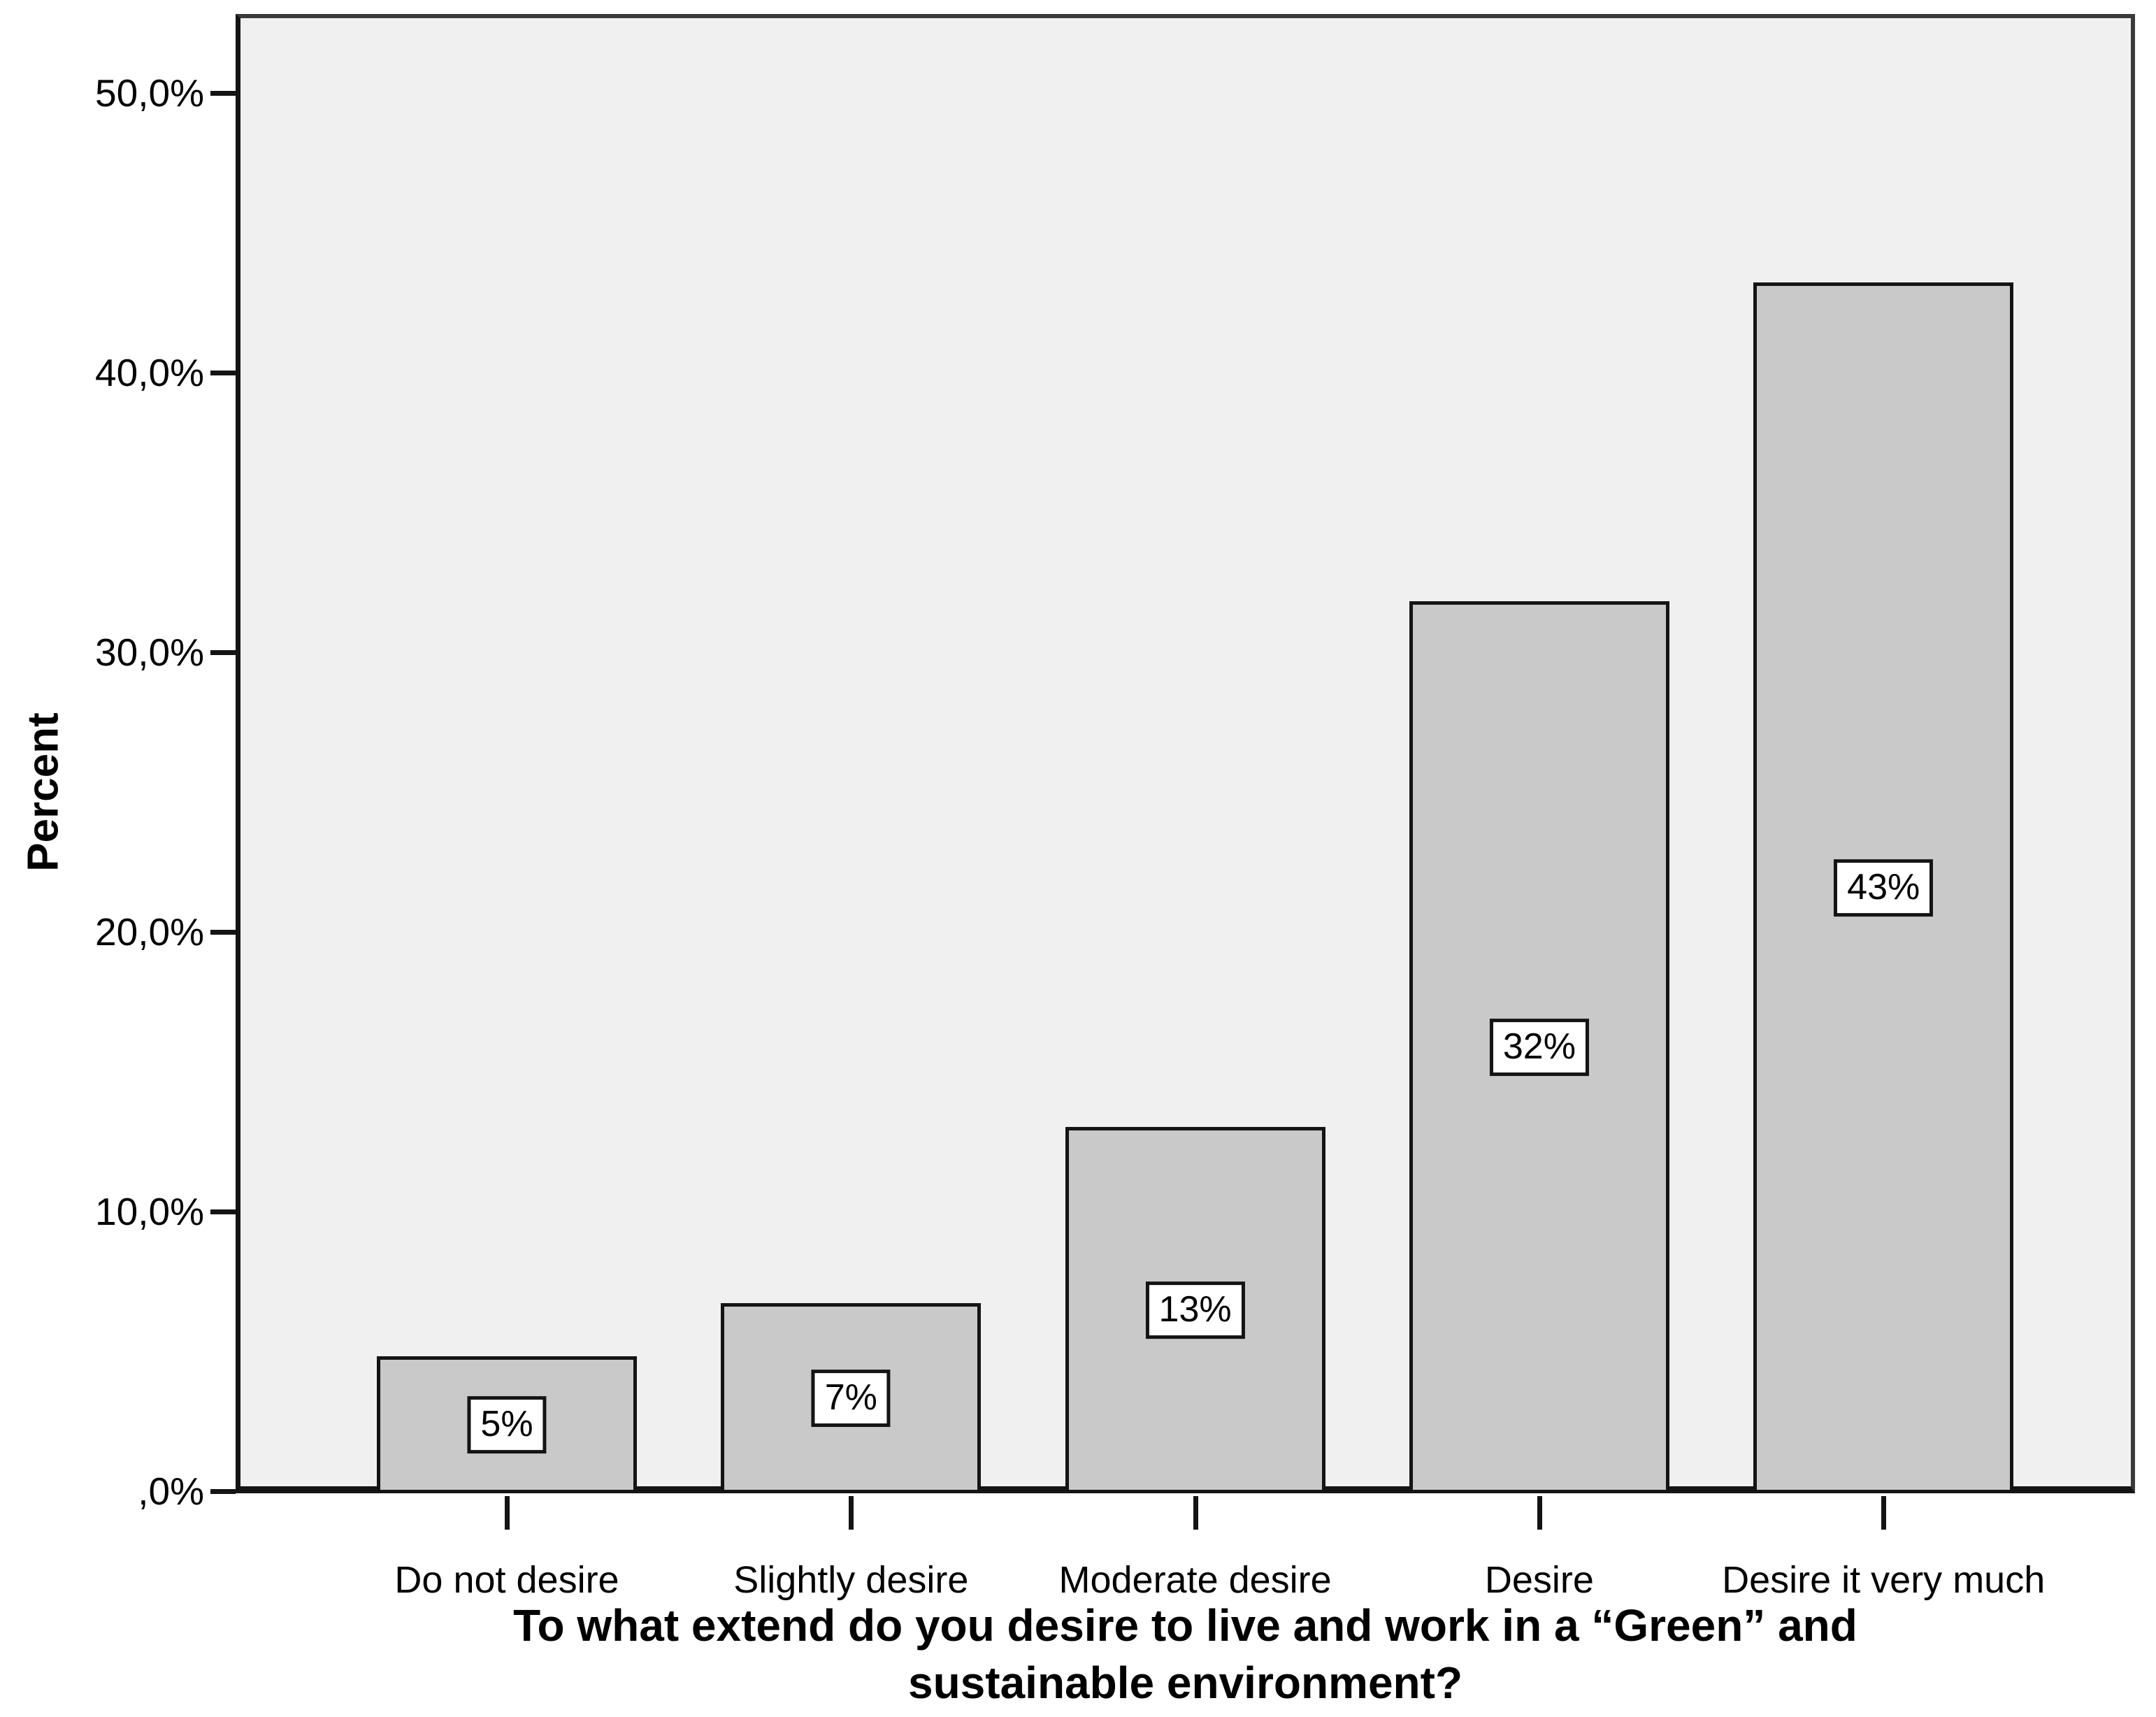 Image resolution: width=2156 pixels, height=1717 pixels. What do you see at coordinates (506, 1580) in the screenshot?
I see `x-tick-label: Do not desire` at bounding box center [506, 1580].